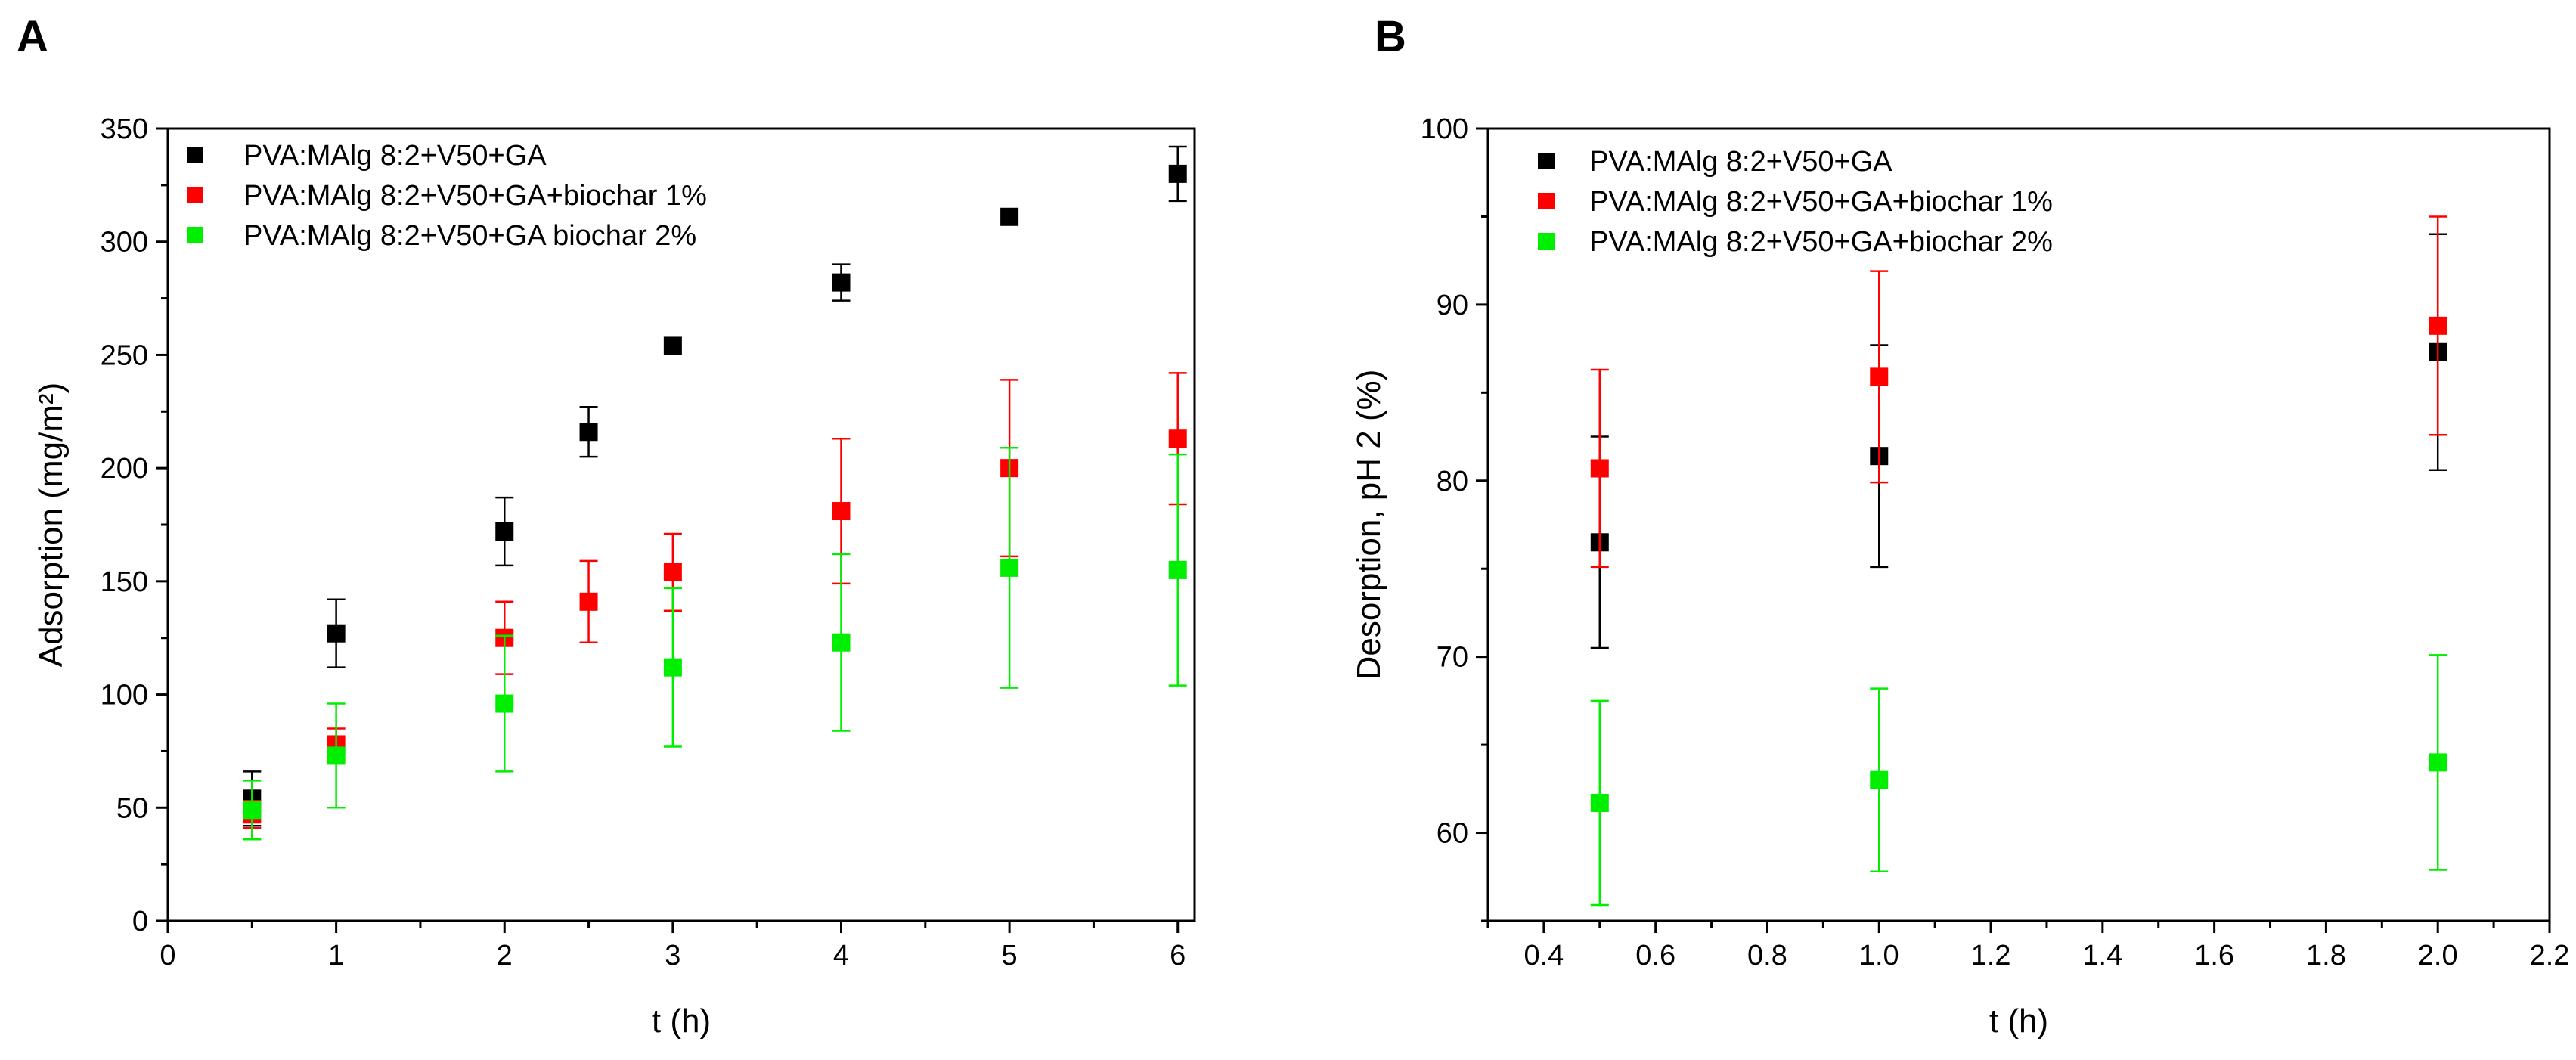  Describe the element at coordinates (1010, 956) in the screenshot. I see `panel-a-x-tick-label: 5` at that location.